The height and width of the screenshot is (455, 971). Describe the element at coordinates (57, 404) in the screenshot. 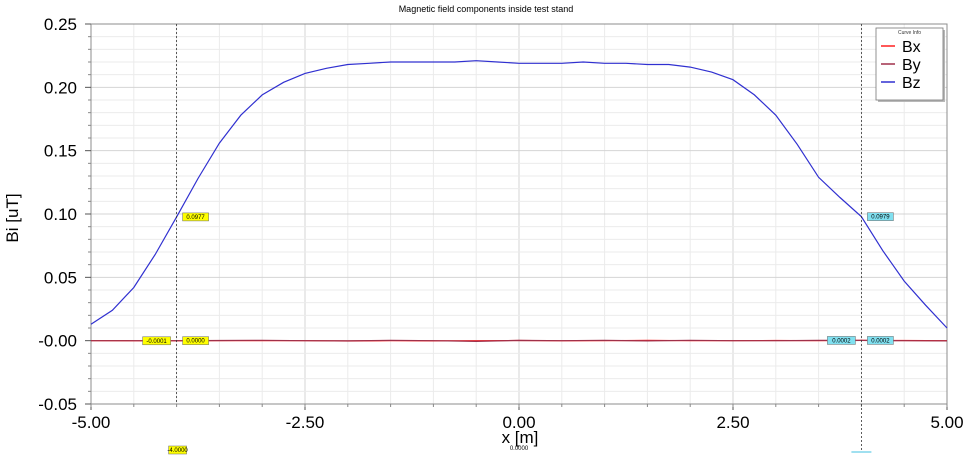

I see `y-tick-label: -0.05` at that location.